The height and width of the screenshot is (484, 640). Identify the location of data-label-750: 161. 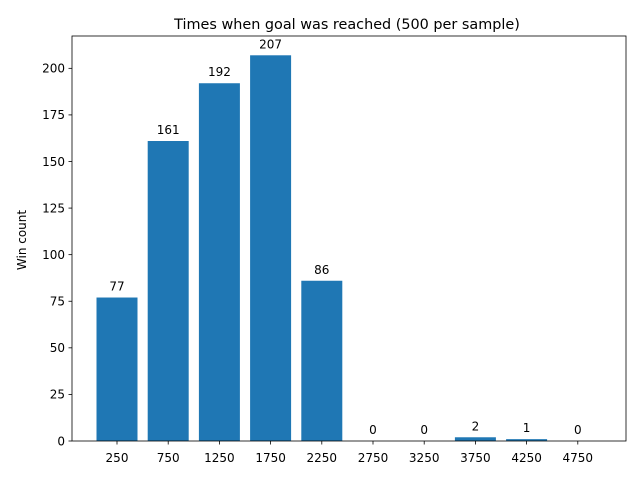
(168, 130).